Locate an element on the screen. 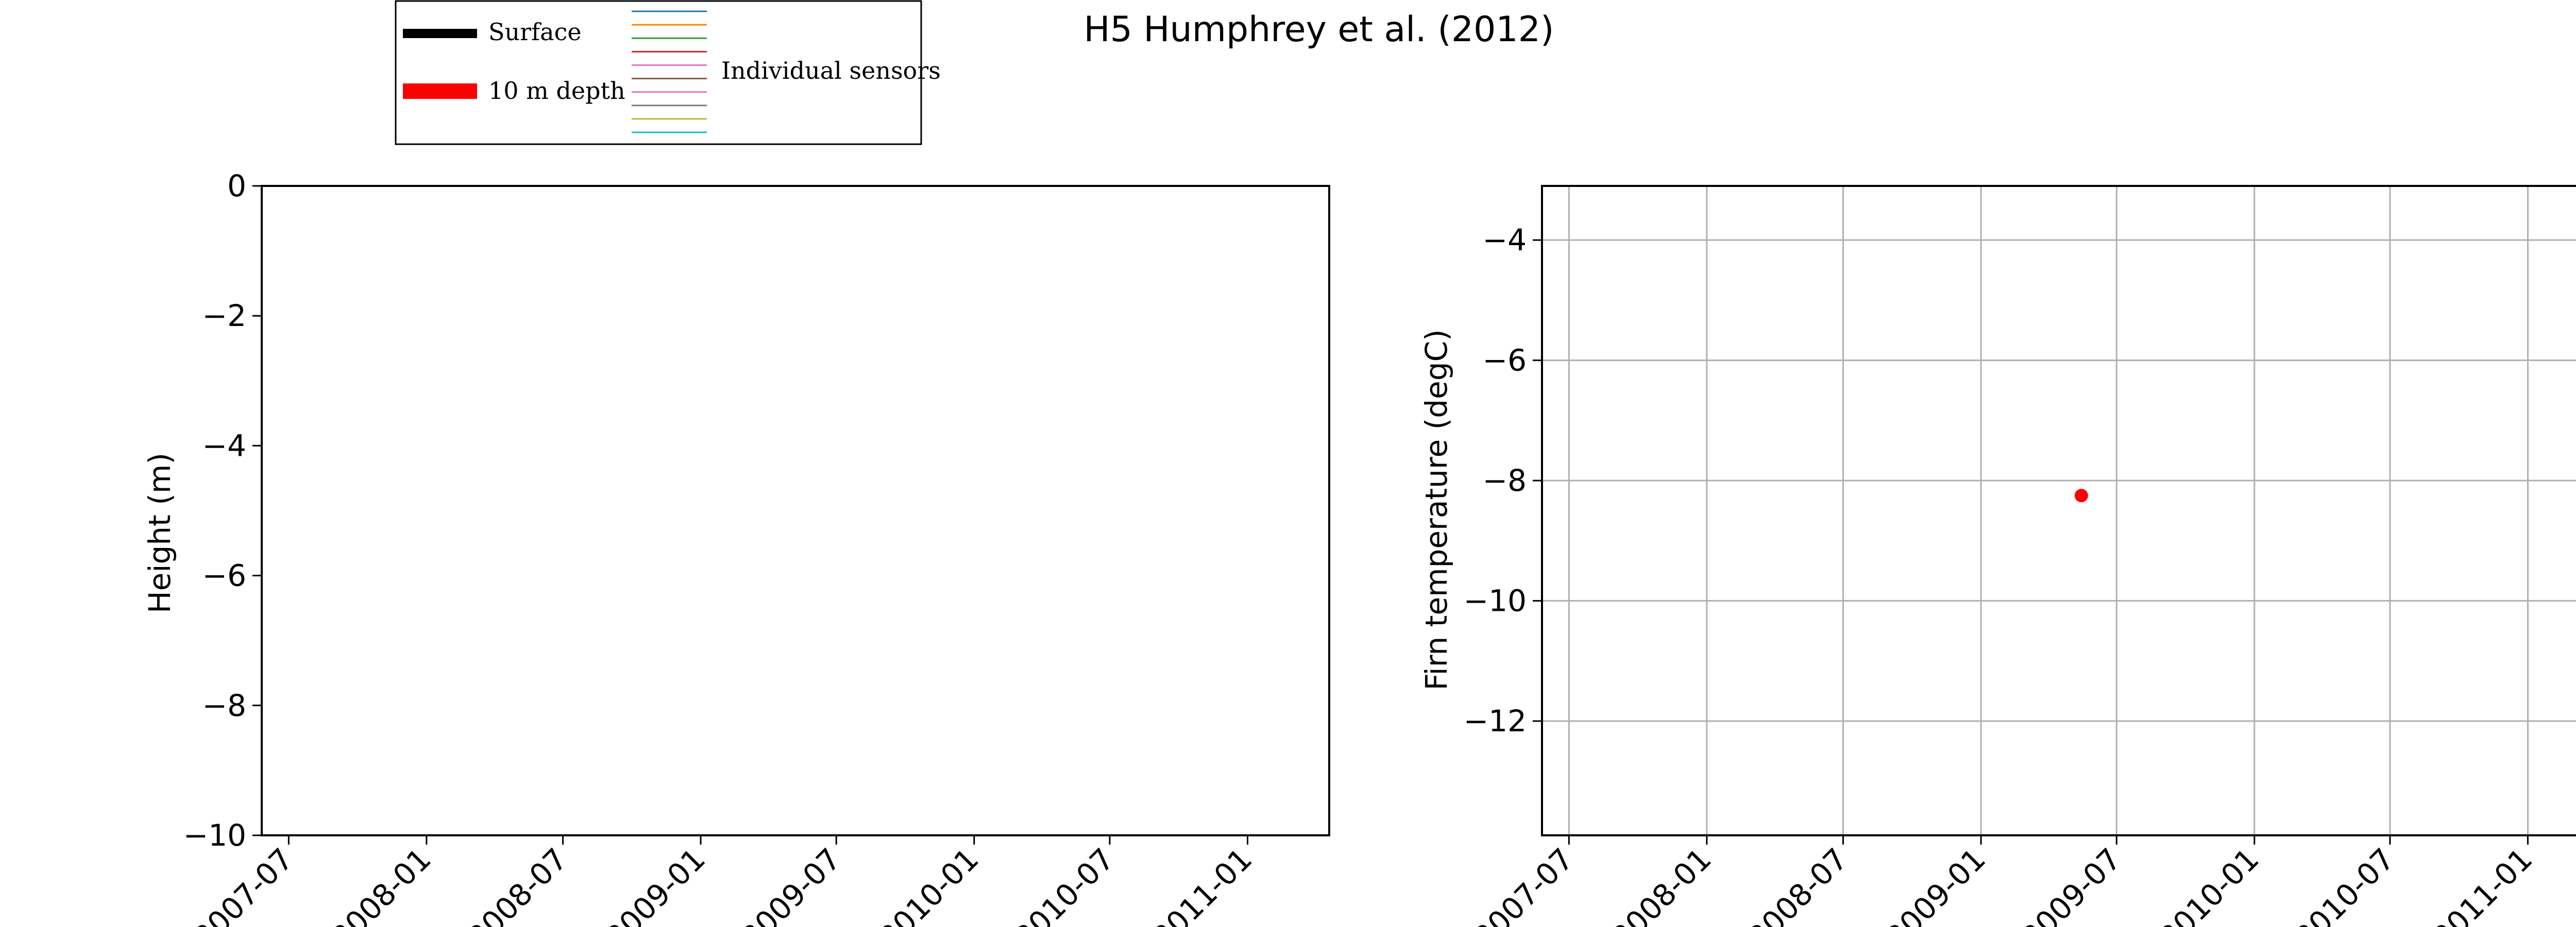  legend-depth-label: 10 m depth is located at coordinates (556, 91).